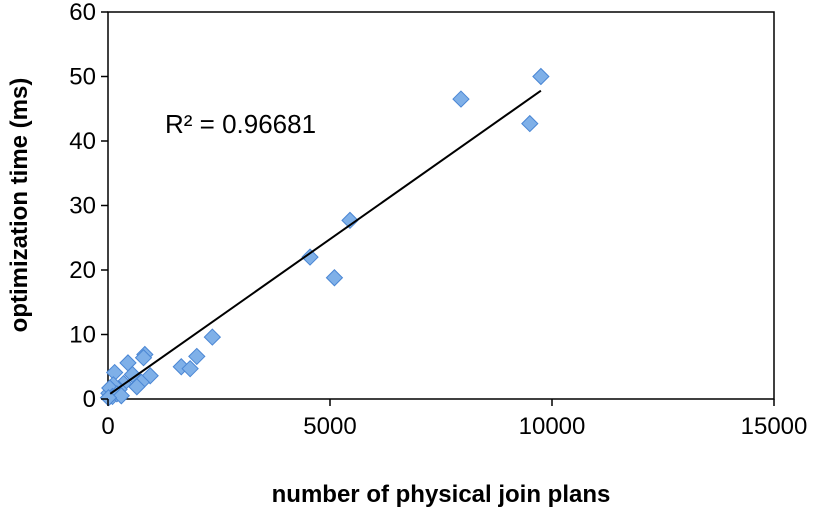  Describe the element at coordinates (82, 141) in the screenshot. I see `y-tick-label: 40` at that location.